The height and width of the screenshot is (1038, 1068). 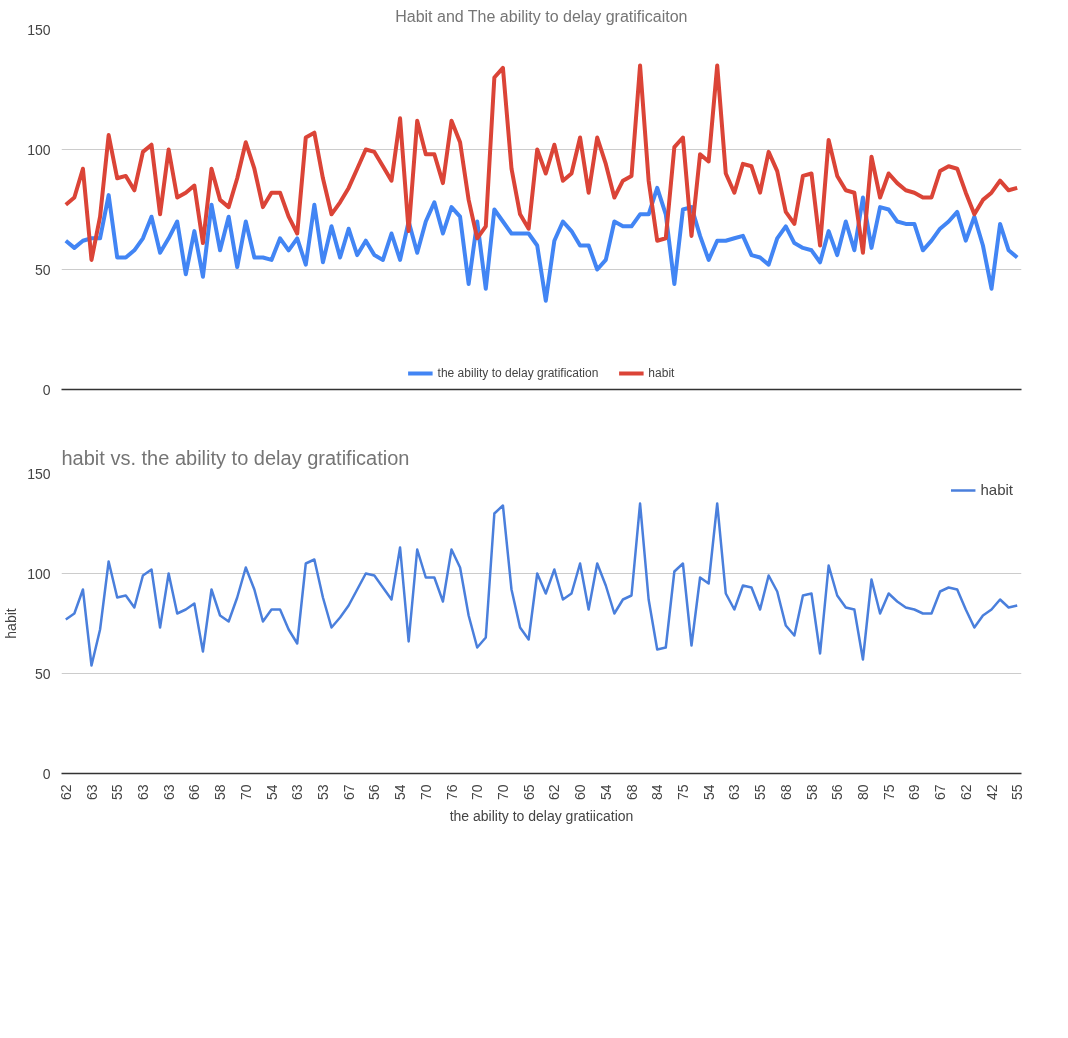 What do you see at coordinates (322, 792) in the screenshot?
I see `x-tick-label: 53` at bounding box center [322, 792].